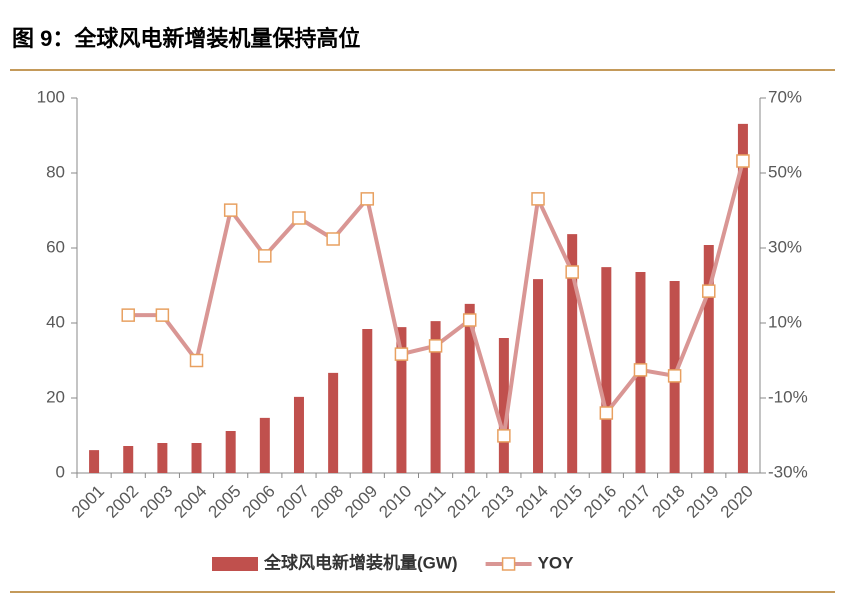 This screenshot has width=843, height=601. What do you see at coordinates (788, 396) in the screenshot?
I see `y2-tick-label: -10%` at bounding box center [788, 396].